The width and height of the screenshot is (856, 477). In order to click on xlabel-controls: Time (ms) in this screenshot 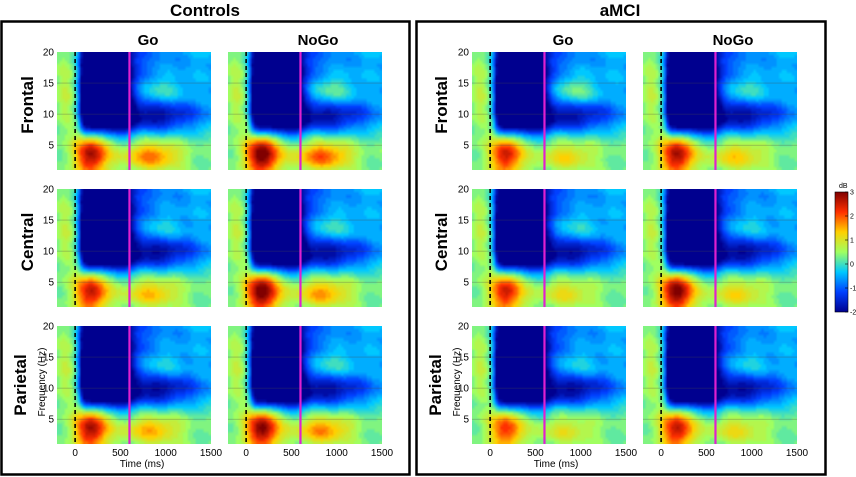, I will do `click(142, 464)`.